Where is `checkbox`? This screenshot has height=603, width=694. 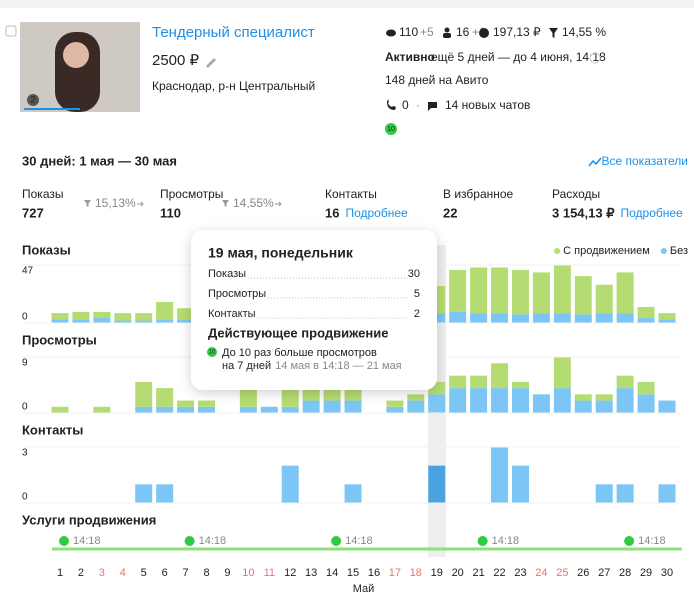 checkbox is located at coordinates (11, 31).